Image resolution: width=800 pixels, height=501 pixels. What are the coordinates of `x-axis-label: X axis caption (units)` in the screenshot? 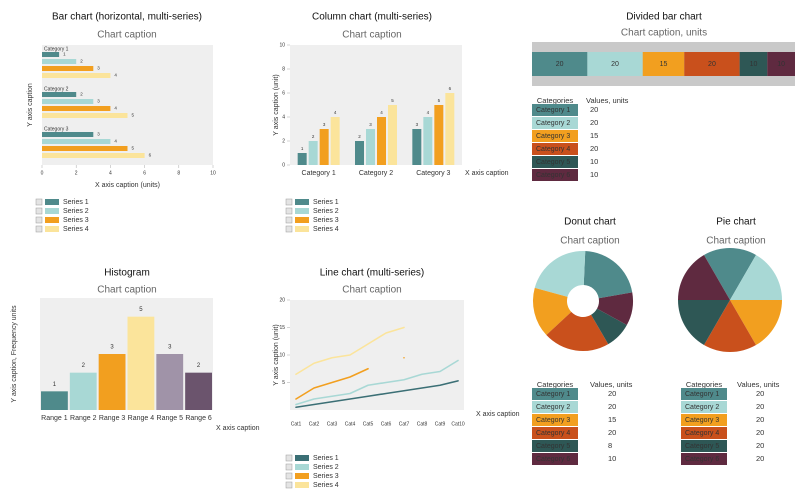 It's located at (127, 185).